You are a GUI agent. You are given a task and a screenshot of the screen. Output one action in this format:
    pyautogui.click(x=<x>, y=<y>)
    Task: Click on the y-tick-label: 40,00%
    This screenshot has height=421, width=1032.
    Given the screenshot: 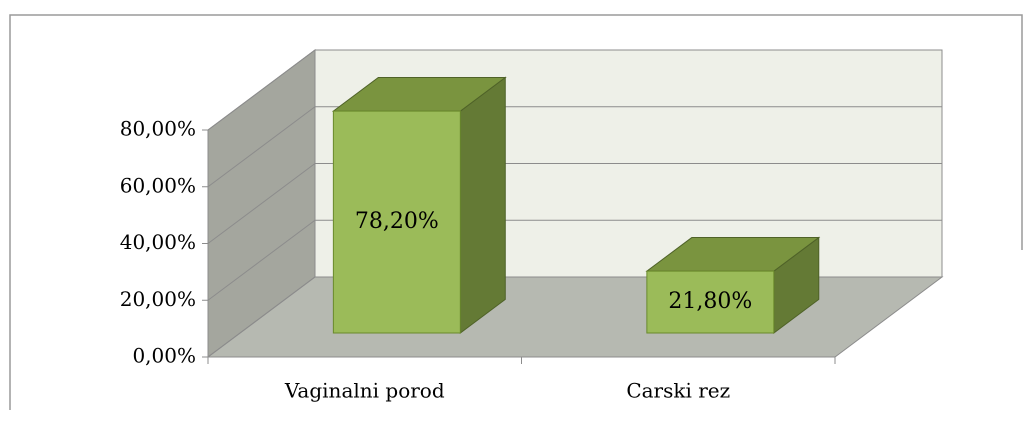 What is the action you would take?
    pyautogui.click(x=158, y=242)
    